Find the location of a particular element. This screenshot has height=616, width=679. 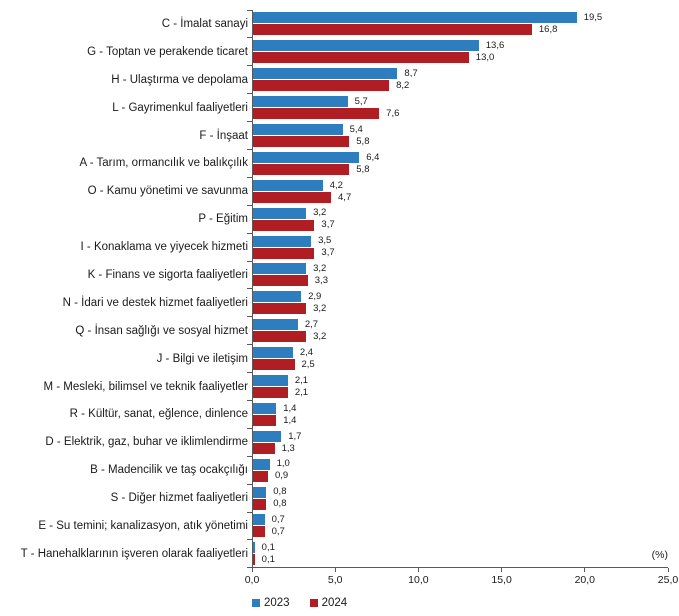

bar-group: 1,7 1,3 is located at coordinates (457, 442).